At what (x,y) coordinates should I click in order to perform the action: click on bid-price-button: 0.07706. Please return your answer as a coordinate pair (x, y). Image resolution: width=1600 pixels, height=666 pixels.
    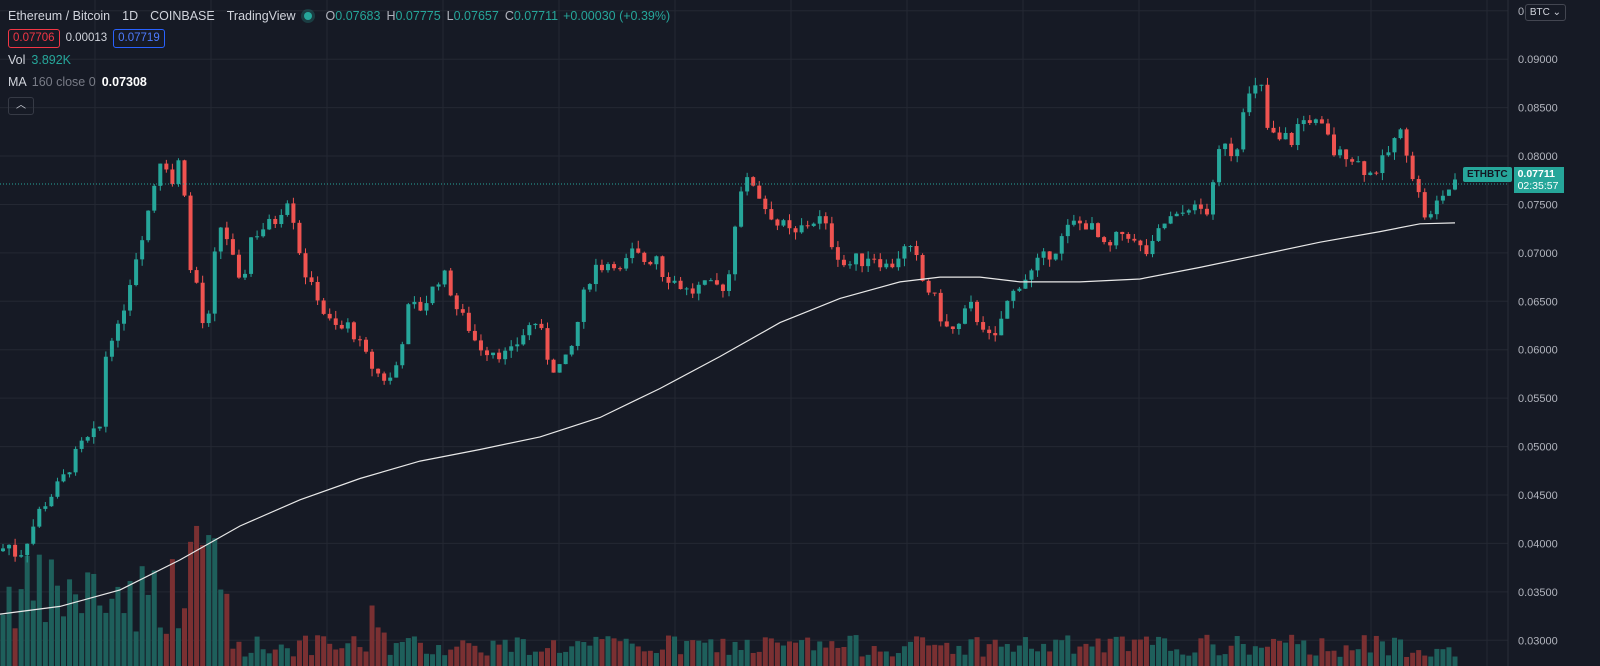
    Looking at the image, I should click on (34, 38).